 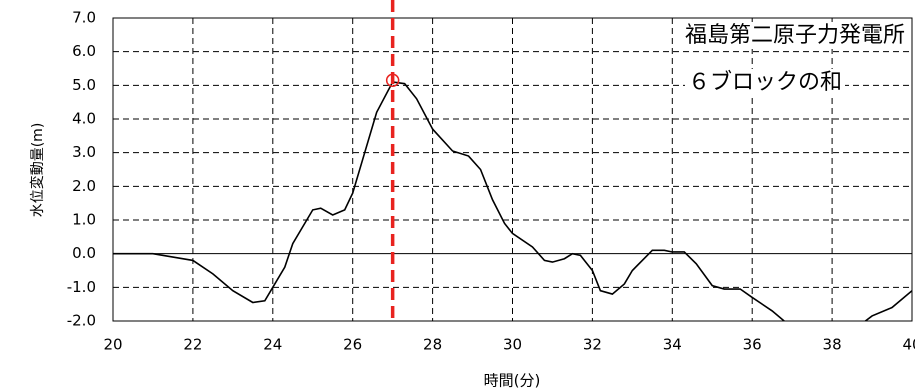 What do you see at coordinates (84, 119) in the screenshot?
I see `y-tick-label: 4.0` at bounding box center [84, 119].